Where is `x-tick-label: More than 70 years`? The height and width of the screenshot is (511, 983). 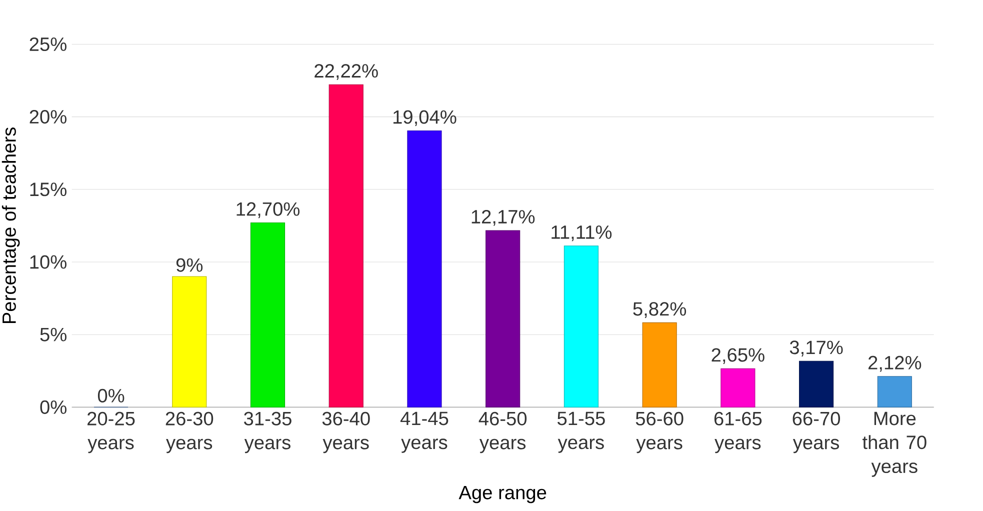
x-tick-label: More than 70 years is located at coordinates (894, 444).